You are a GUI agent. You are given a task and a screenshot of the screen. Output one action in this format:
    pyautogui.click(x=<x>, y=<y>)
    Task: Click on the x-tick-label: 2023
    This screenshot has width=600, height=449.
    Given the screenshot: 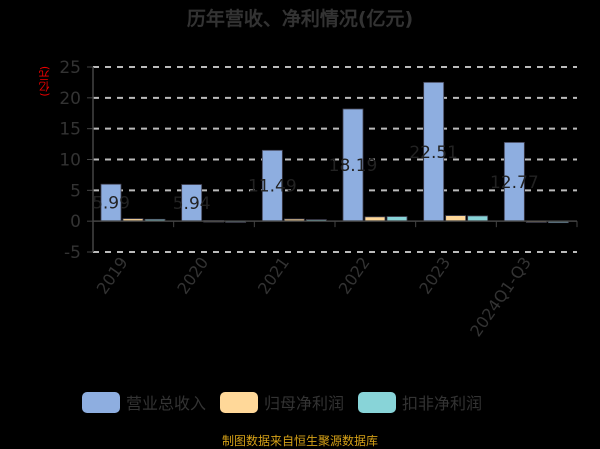 What is the action you would take?
    pyautogui.click(x=434, y=275)
    